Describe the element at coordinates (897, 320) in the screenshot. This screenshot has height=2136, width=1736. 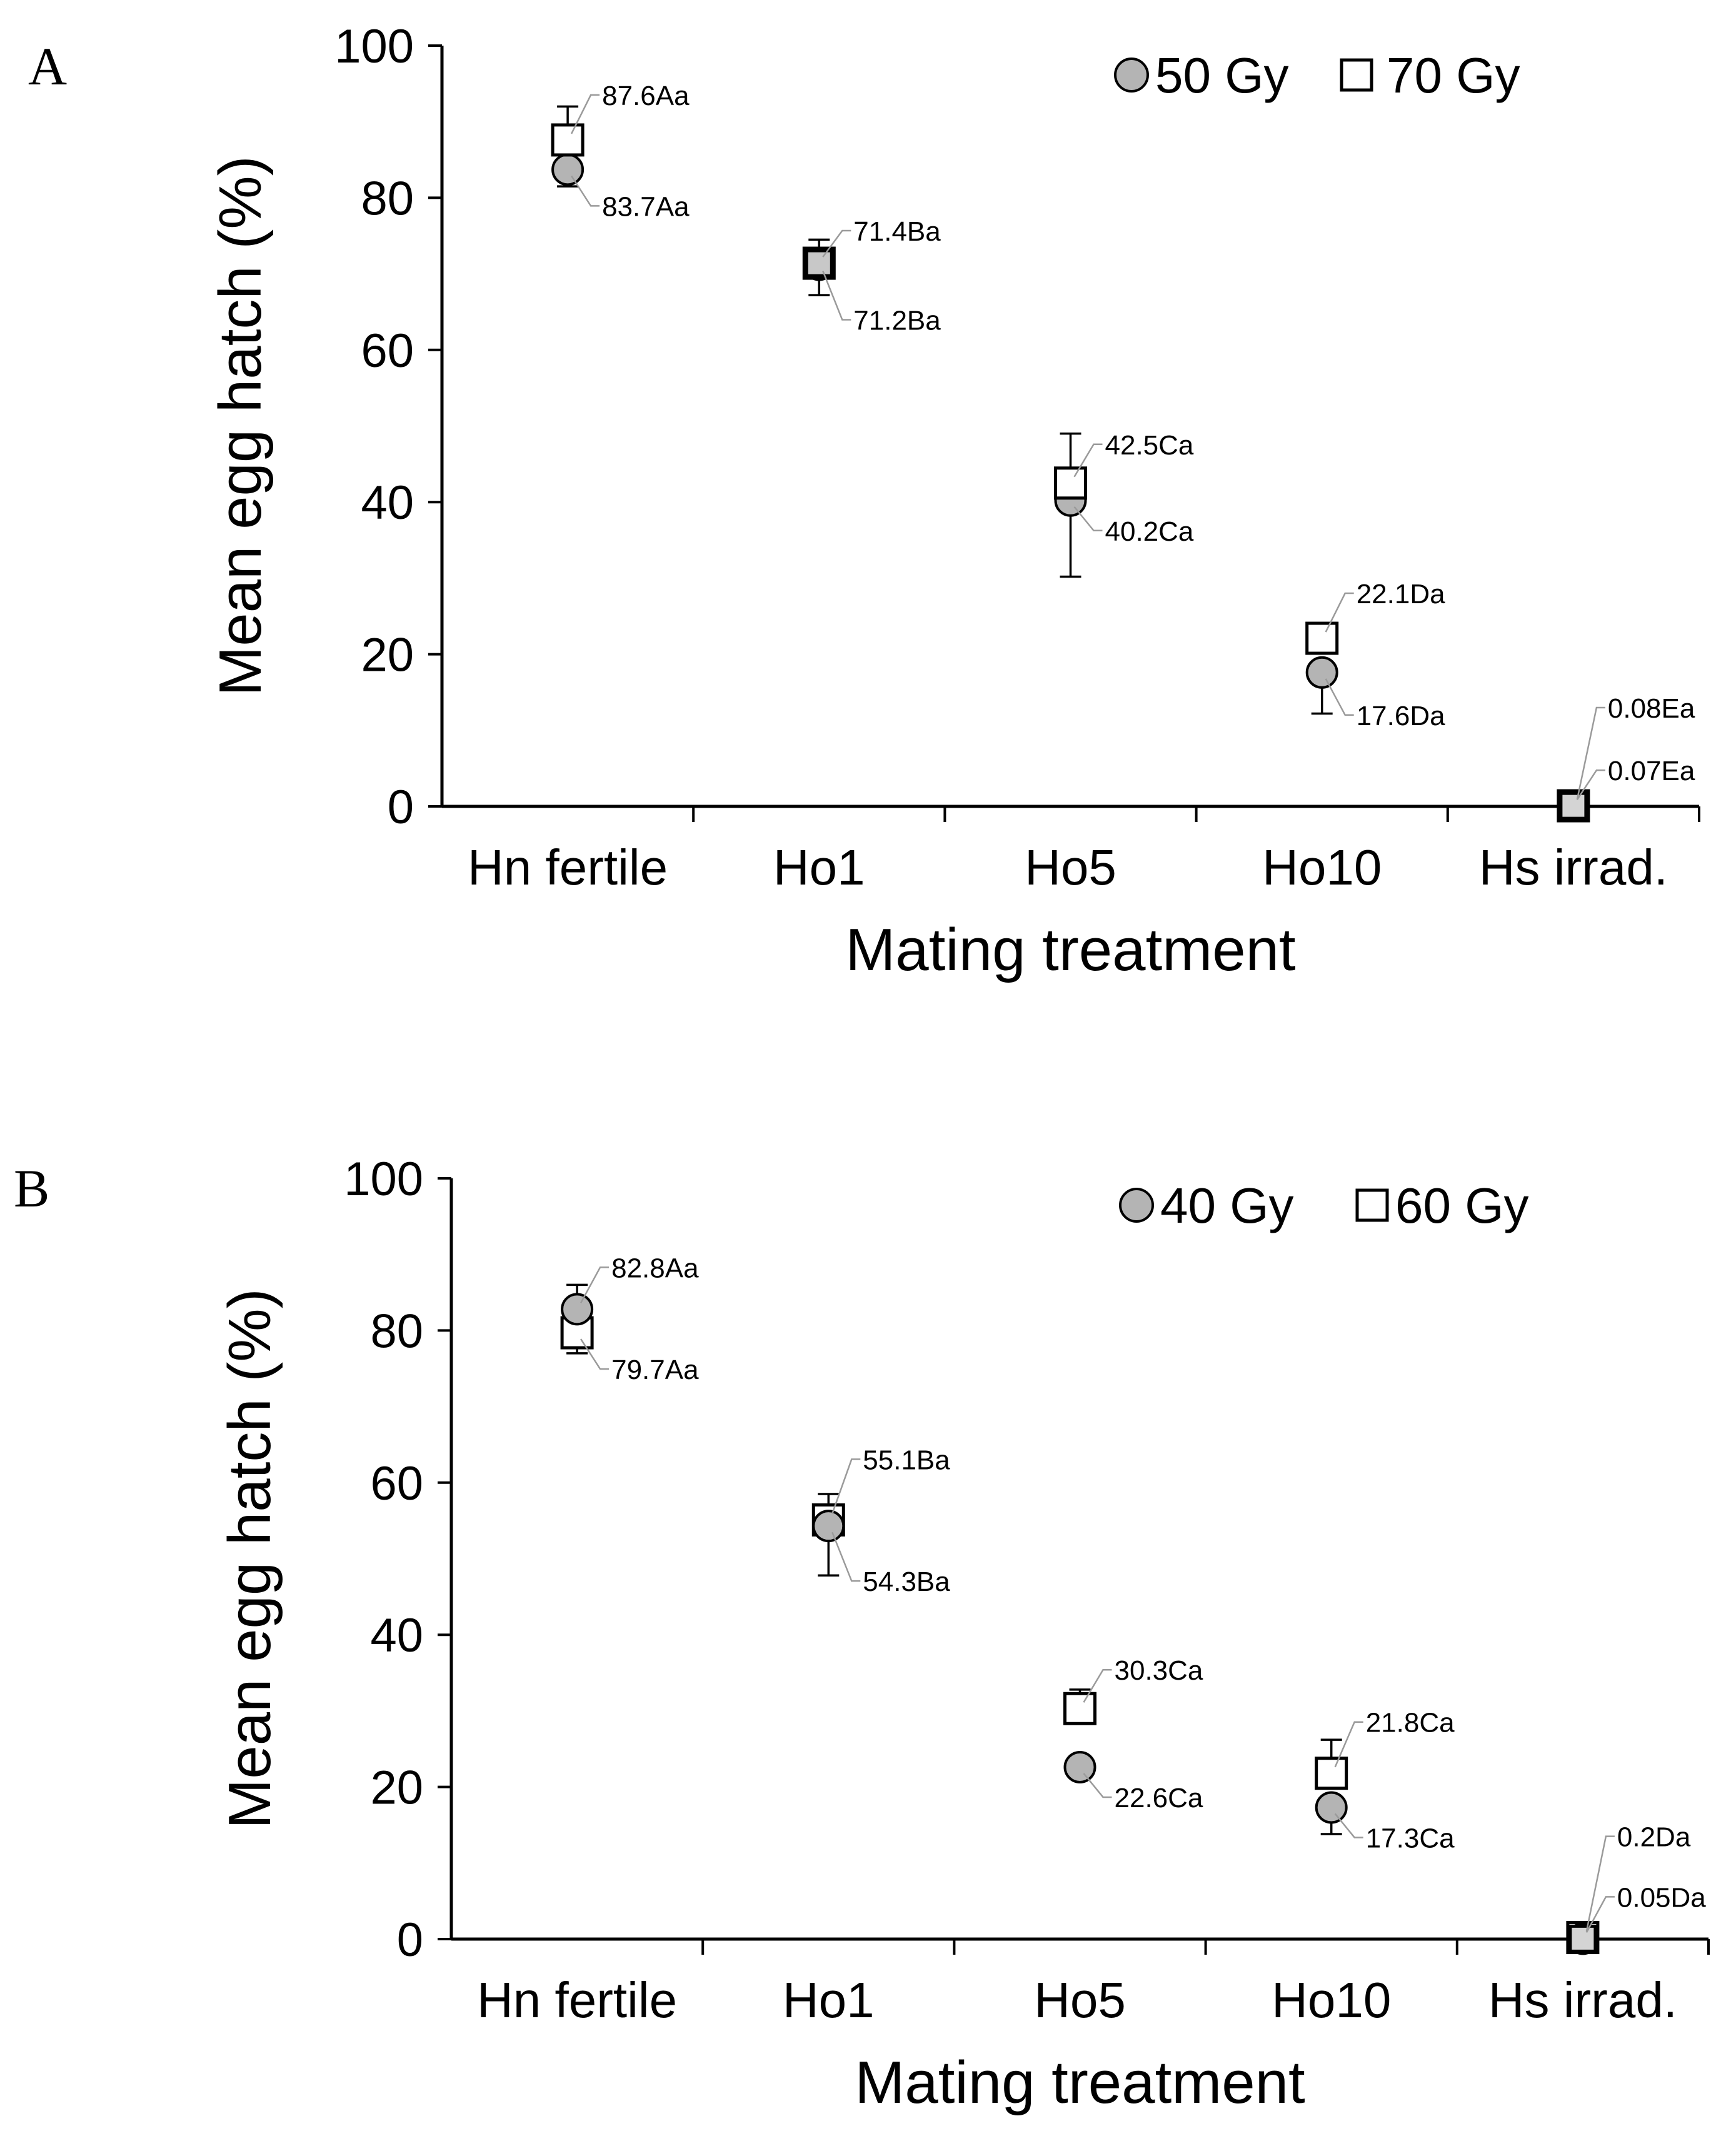
I see `data-label: 71.2Ba` at that location.